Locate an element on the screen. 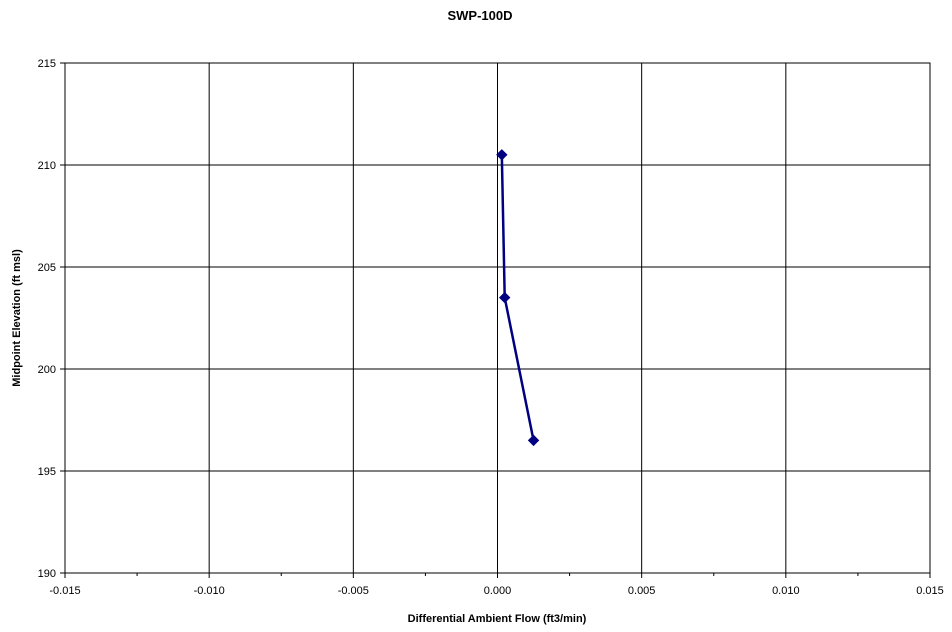  chart-title: SWP-100D is located at coordinates (479, 15).